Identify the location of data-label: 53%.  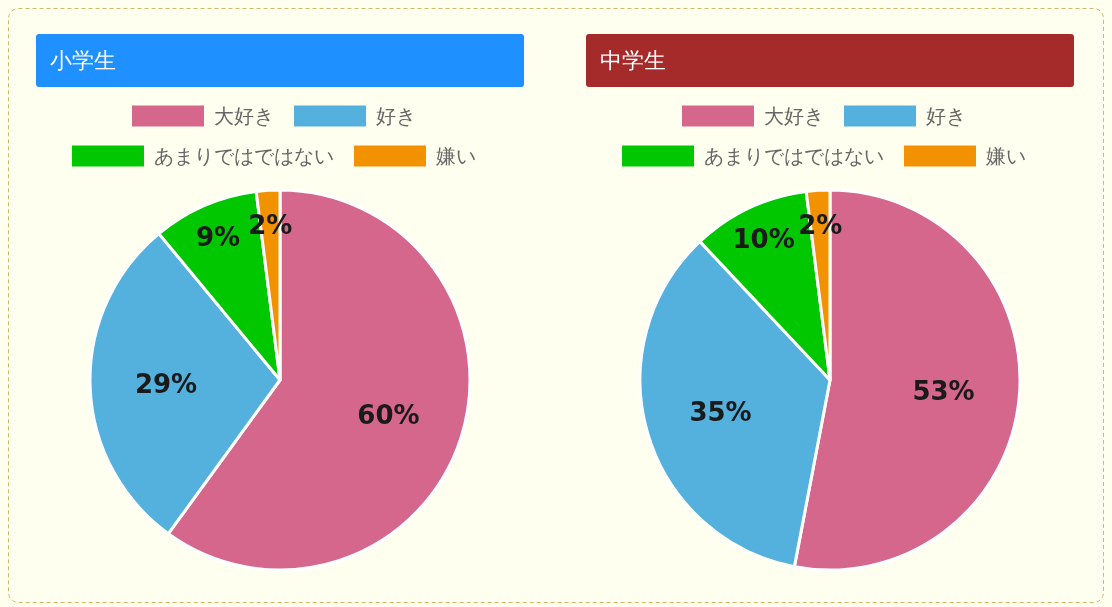
(943, 390).